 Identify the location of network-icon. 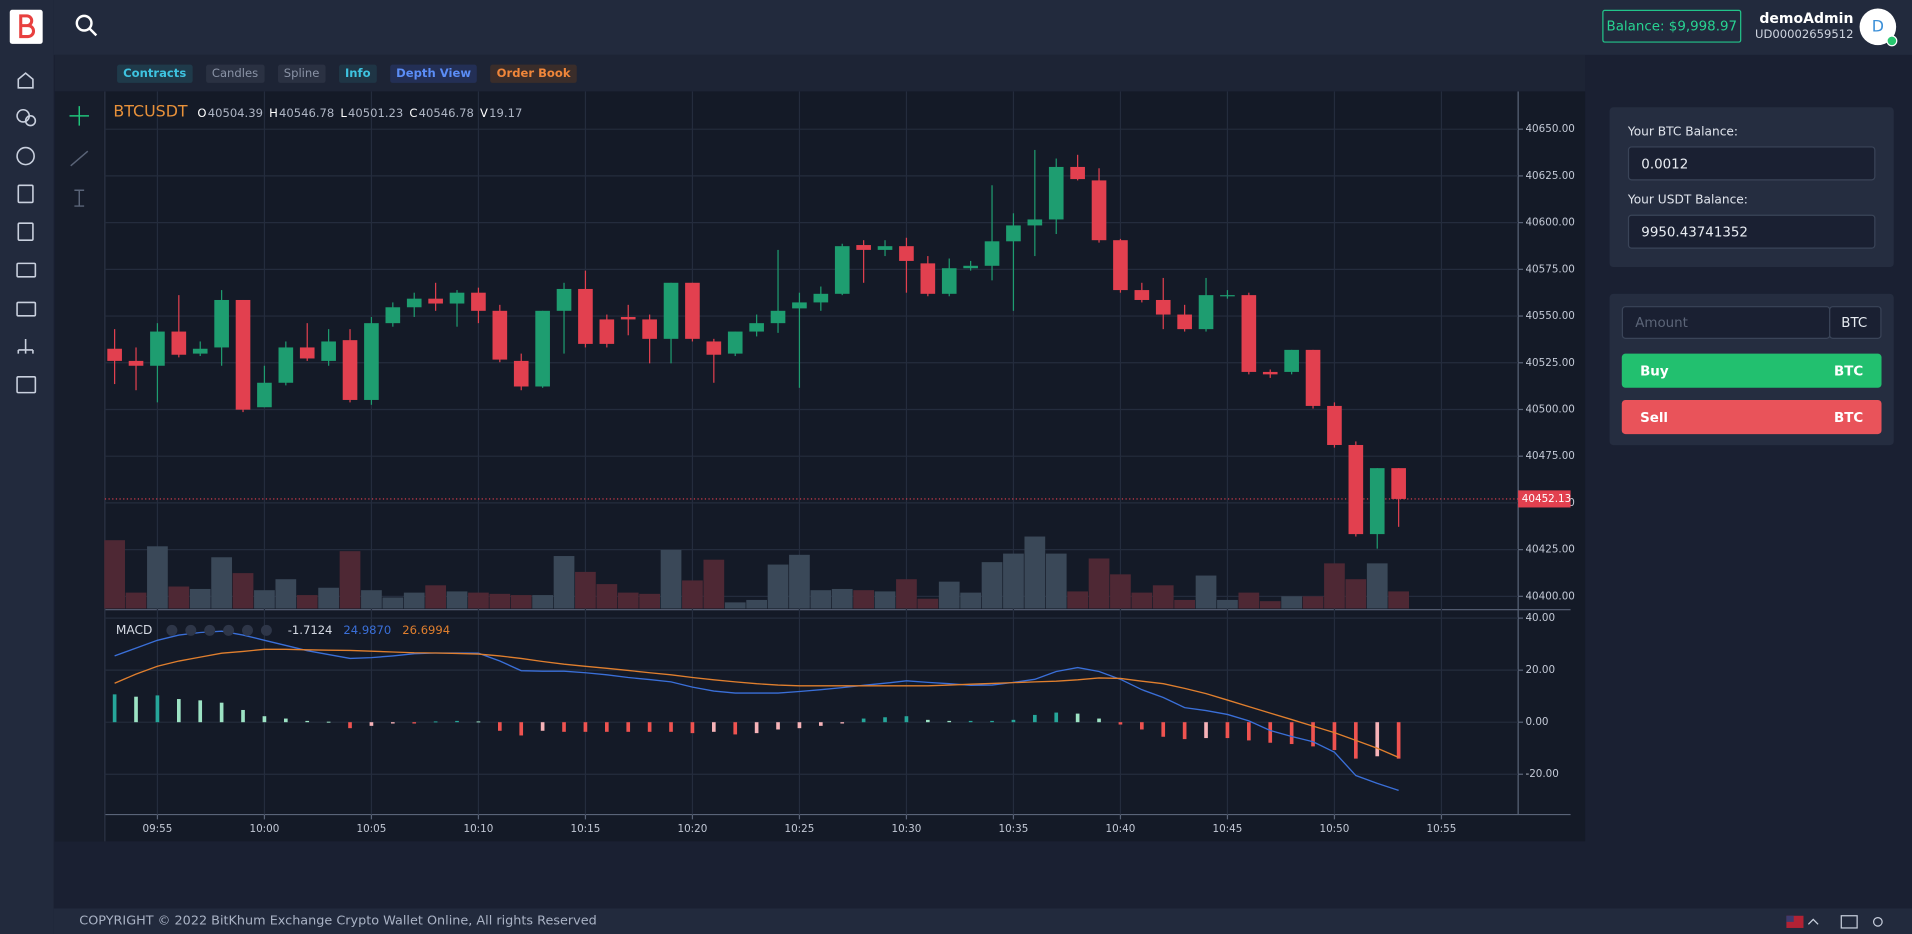
(25, 346).